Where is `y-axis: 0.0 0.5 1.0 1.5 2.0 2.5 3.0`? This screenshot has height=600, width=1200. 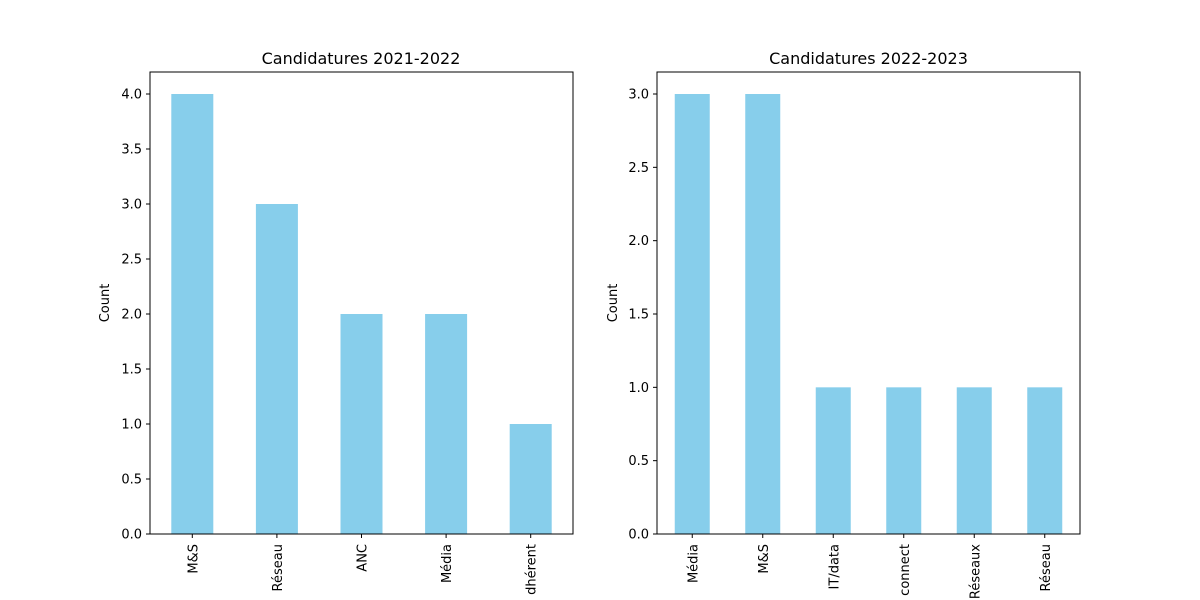
y-axis: 0.0 0.5 1.0 1.5 2.0 2.5 3.0 is located at coordinates (642, 315).